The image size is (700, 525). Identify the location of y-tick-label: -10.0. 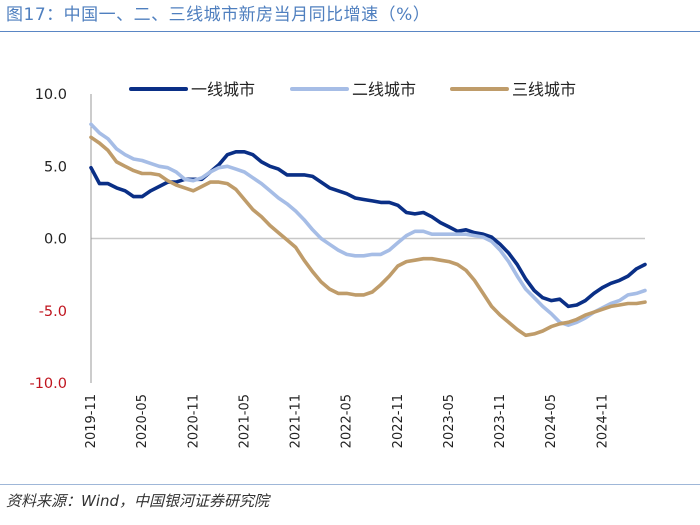
(48, 384).